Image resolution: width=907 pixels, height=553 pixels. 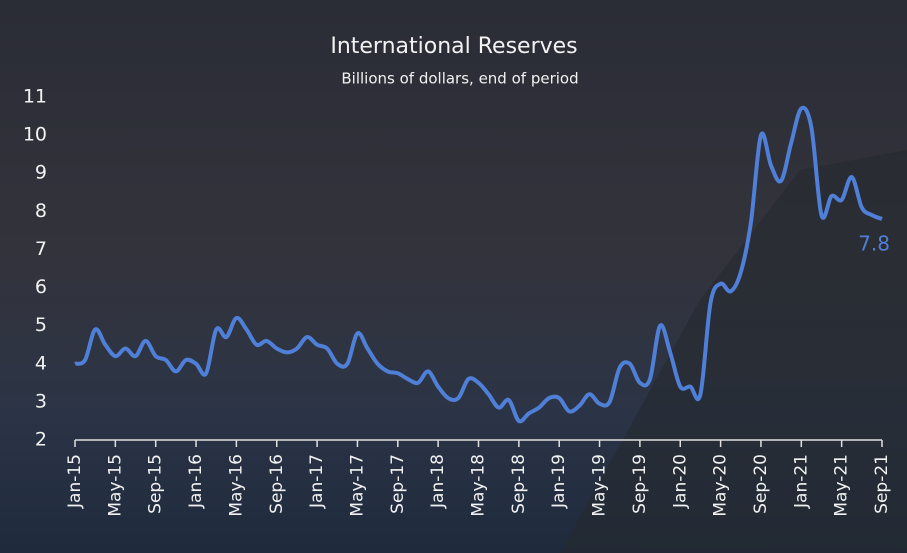 I want to click on x-tick-label: Jan-21, so click(x=801, y=481).